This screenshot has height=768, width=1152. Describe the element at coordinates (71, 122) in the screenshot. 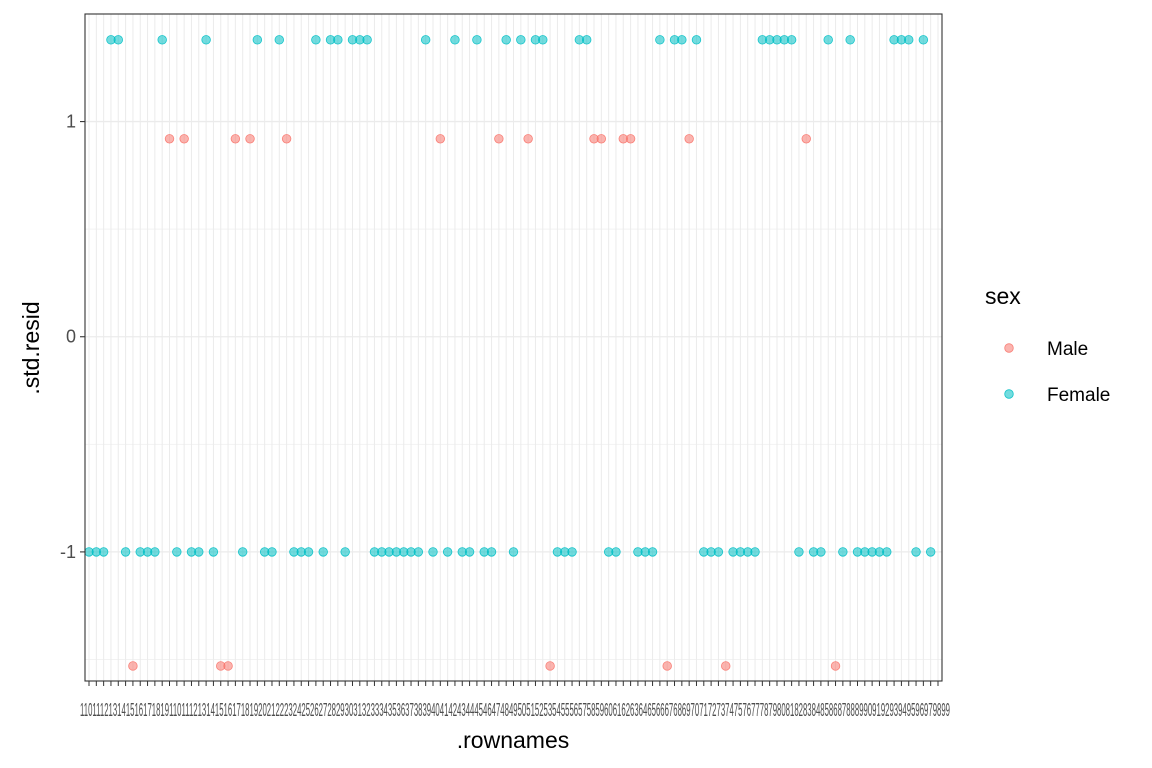

I see `y-tick-label: 1` at that location.